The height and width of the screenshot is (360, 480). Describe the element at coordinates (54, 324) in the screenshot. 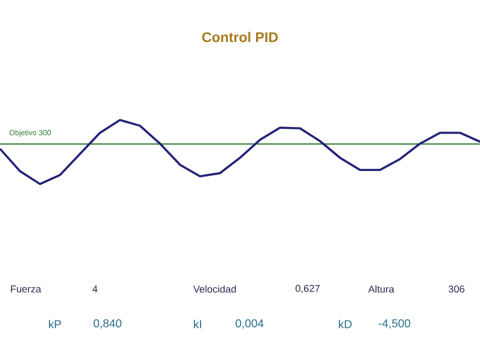

I see `text: kP` at that location.